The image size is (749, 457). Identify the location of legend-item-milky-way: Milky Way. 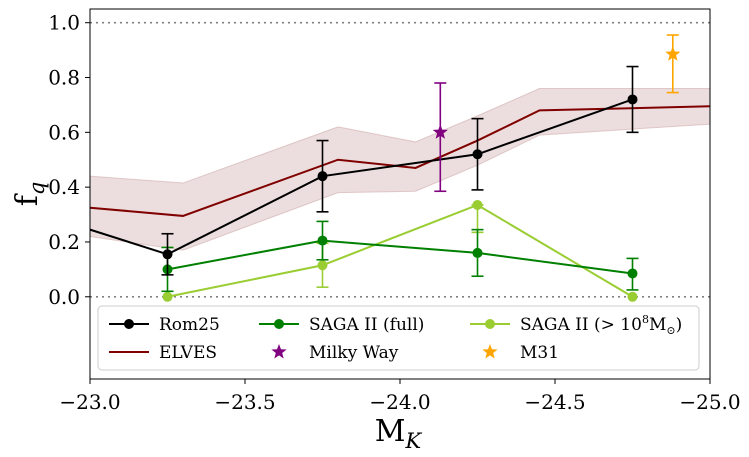
(335, 353).